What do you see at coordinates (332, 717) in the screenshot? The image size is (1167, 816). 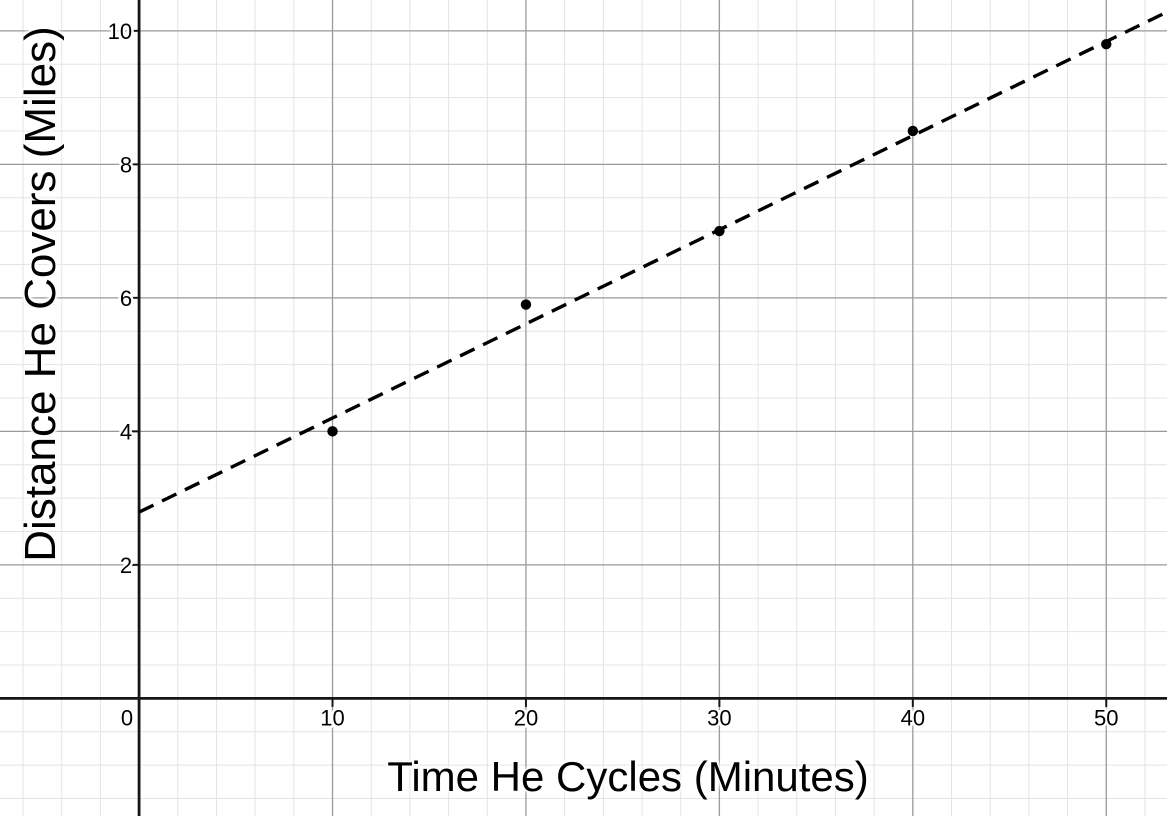 I see `x-tick-label: 10` at bounding box center [332, 717].